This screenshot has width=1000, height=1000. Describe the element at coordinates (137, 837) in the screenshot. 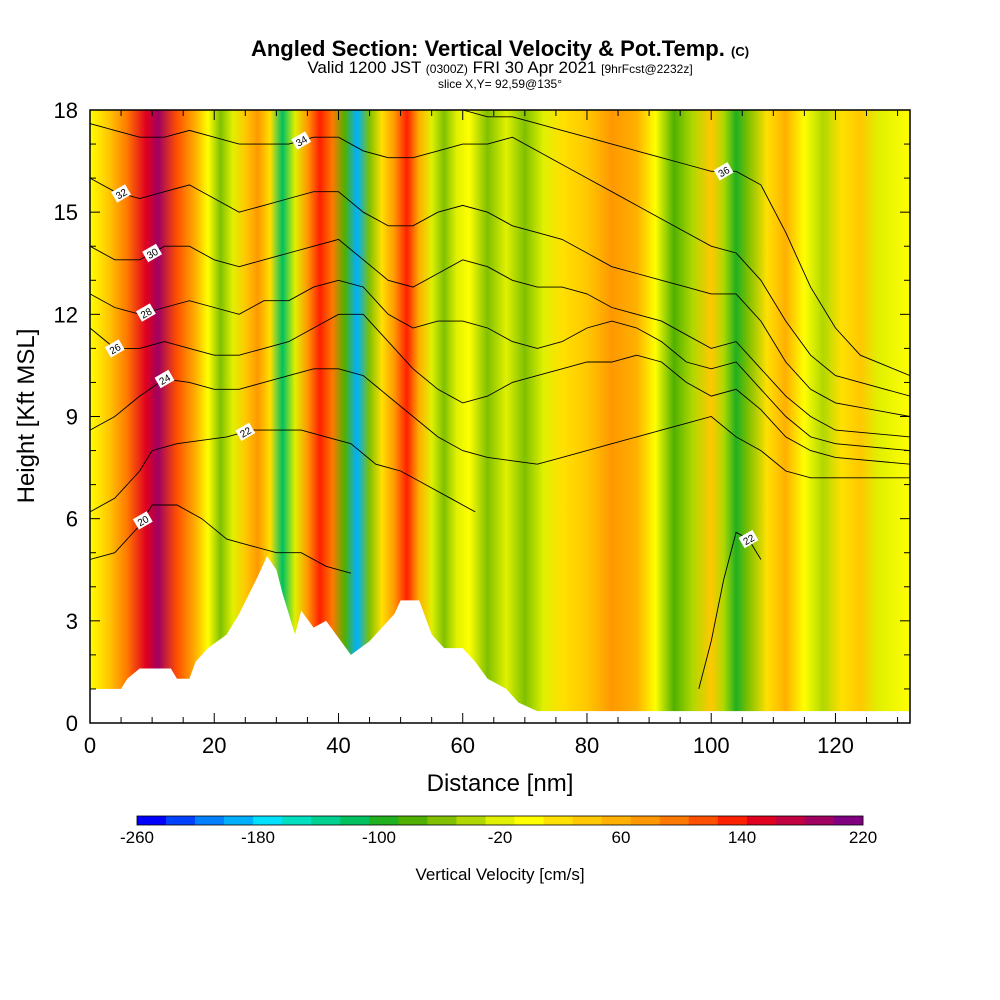

I see `colorbar-tick-label: -260` at that location.